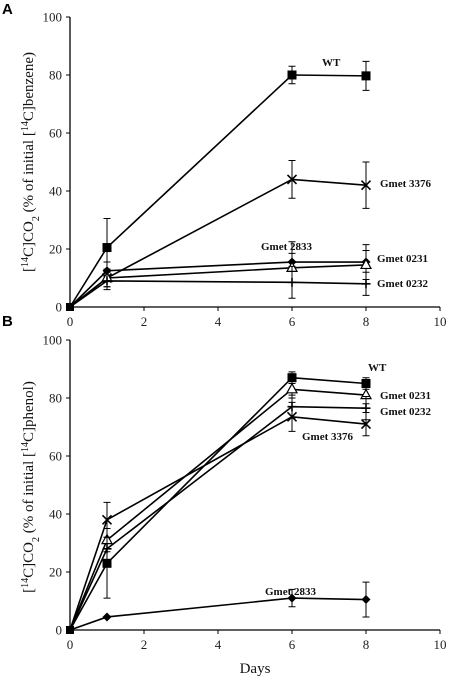  I want to click on panel-a-x-tick-label: 4, so click(218, 321).